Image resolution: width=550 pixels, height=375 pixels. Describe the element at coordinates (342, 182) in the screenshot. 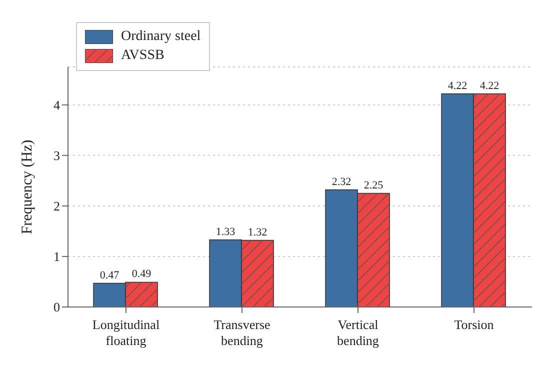

I see `data-label: 2.32` at that location.